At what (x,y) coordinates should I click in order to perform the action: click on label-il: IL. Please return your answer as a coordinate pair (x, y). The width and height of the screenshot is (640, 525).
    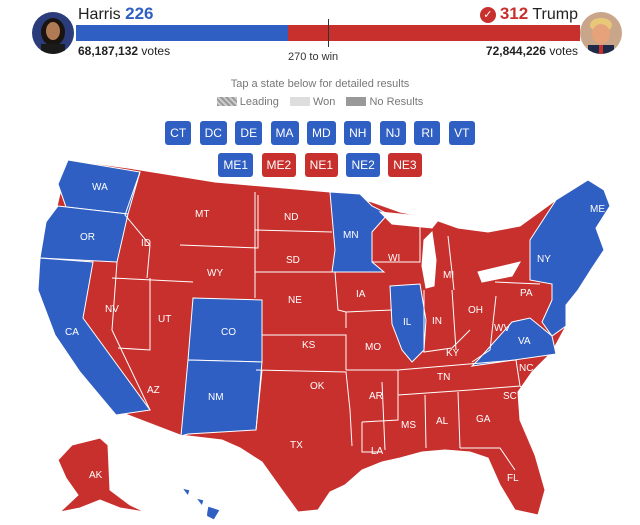
    Looking at the image, I should click on (407, 322).